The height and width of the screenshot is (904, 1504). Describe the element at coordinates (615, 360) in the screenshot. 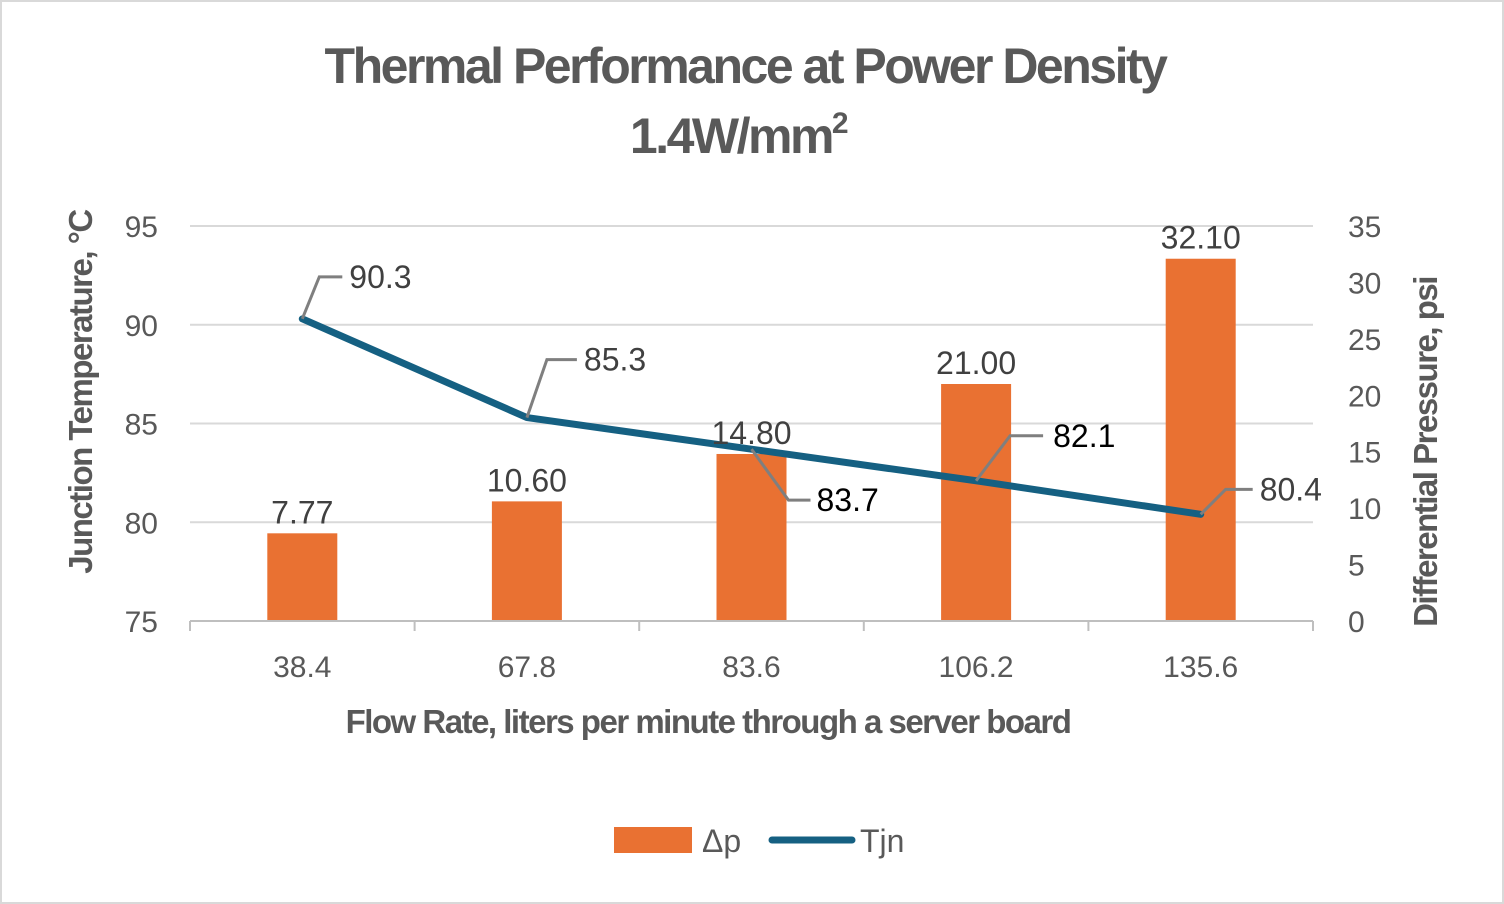

I see `line-data-label: 85.3` at that location.